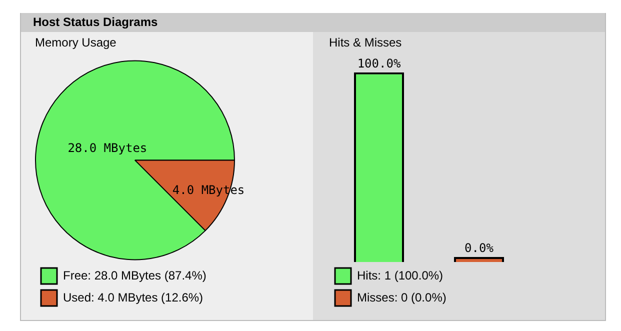 The height and width of the screenshot is (331, 621). What do you see at coordinates (133, 297) in the screenshot?
I see `legend-label: Used: 4.0 MBytes (12.6%)` at bounding box center [133, 297].